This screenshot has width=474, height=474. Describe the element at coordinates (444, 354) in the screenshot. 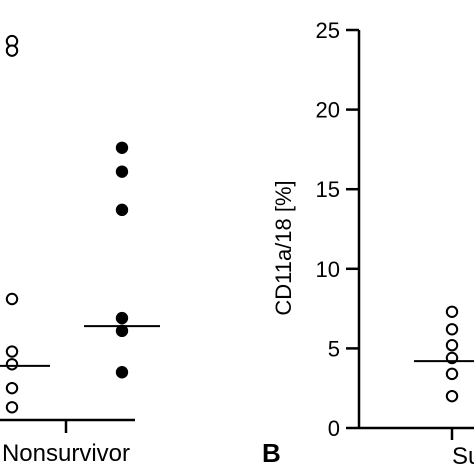

I see `panel-b-points` at that location.